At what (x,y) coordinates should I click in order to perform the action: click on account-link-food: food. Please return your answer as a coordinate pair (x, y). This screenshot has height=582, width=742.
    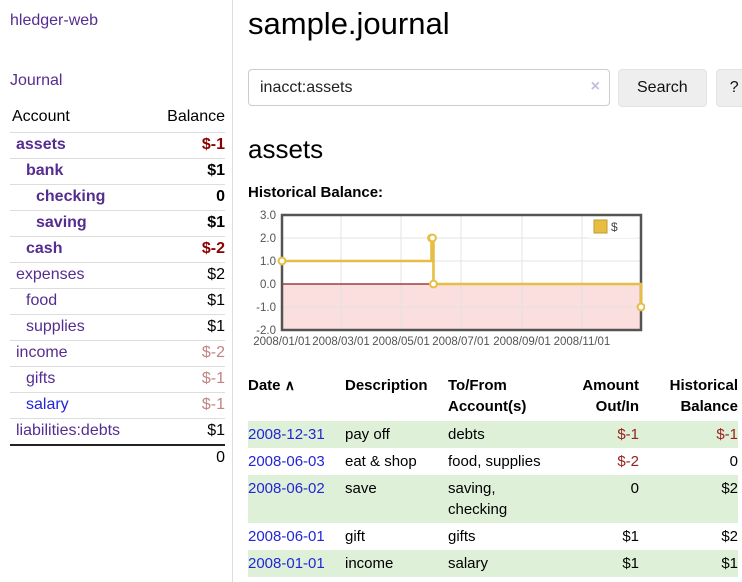
    Looking at the image, I should click on (42, 300).